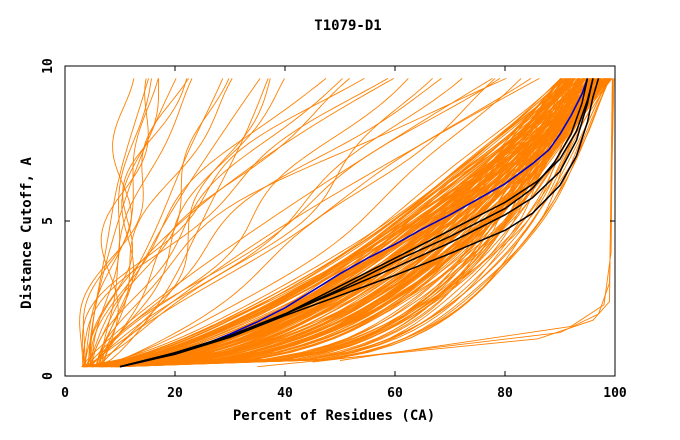 This screenshot has width=680, height=440. What do you see at coordinates (334, 416) in the screenshot?
I see `x-axis-title: Percent of Residues (CA)` at bounding box center [334, 416].